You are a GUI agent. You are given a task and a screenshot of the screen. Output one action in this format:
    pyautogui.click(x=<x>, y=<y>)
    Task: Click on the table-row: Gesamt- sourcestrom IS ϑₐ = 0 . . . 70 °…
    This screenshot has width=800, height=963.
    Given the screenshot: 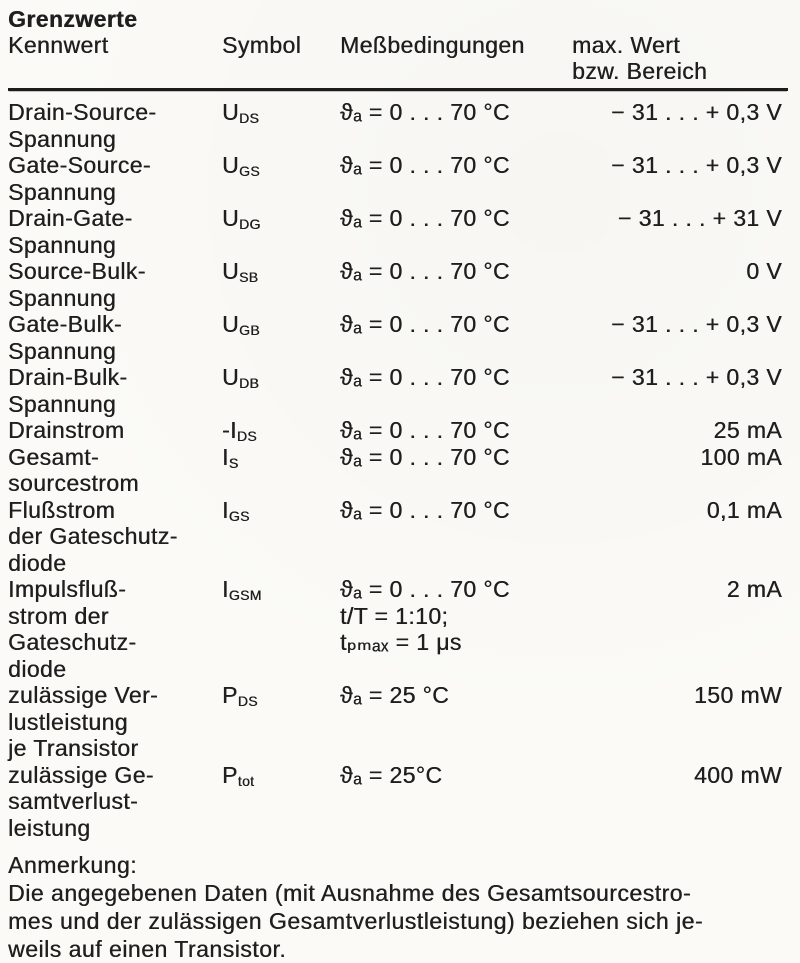 What is the action you would take?
    pyautogui.click(x=398, y=470)
    